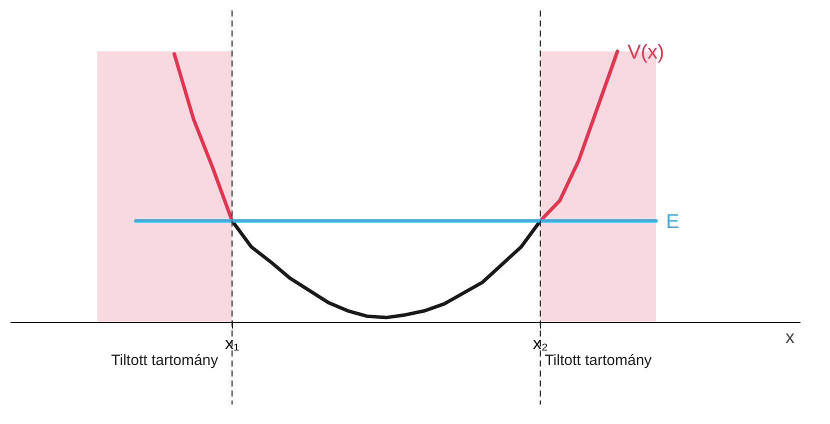 The height and width of the screenshot is (424, 830). I want to click on series-label: E, so click(673, 221).